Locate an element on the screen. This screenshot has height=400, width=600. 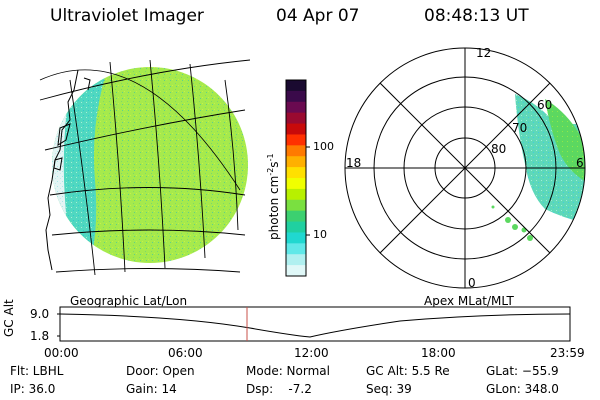
apex-label: Apex MLat/MLT is located at coordinates (469, 301).